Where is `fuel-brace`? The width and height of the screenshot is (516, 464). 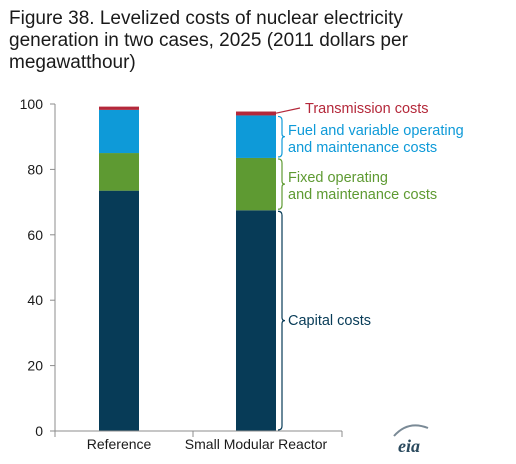 fuel-brace is located at coordinates (281, 136).